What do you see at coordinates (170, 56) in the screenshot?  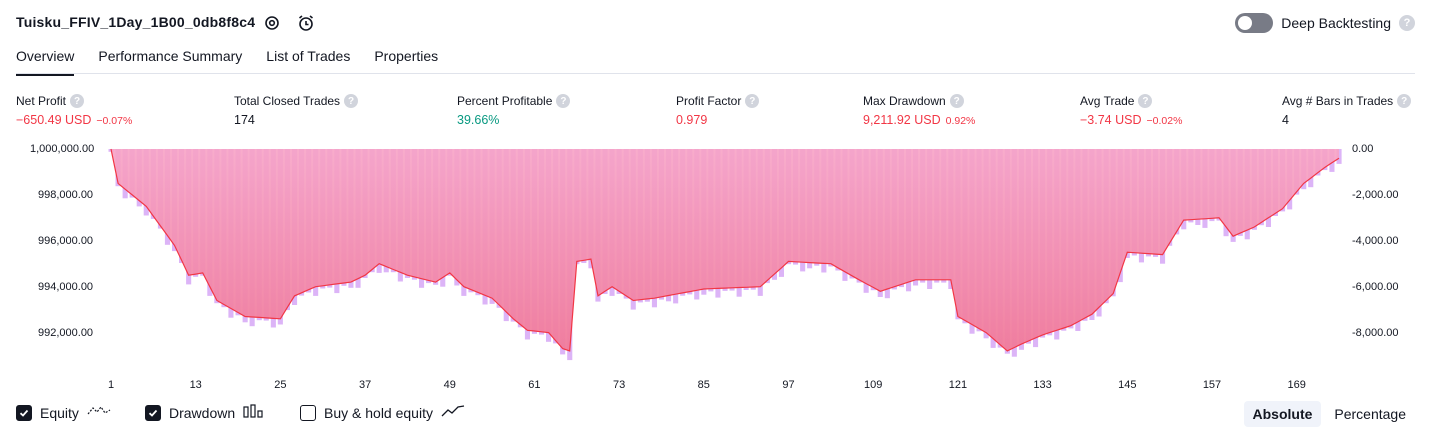 I see `tab-performance-summary: Performance Summary` at bounding box center [170, 56].